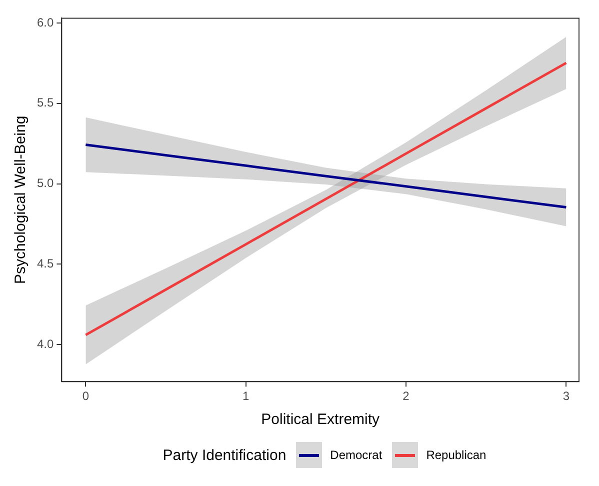 The width and height of the screenshot is (599, 486). Describe the element at coordinates (86, 396) in the screenshot. I see `x-tick-label: 0` at that location.